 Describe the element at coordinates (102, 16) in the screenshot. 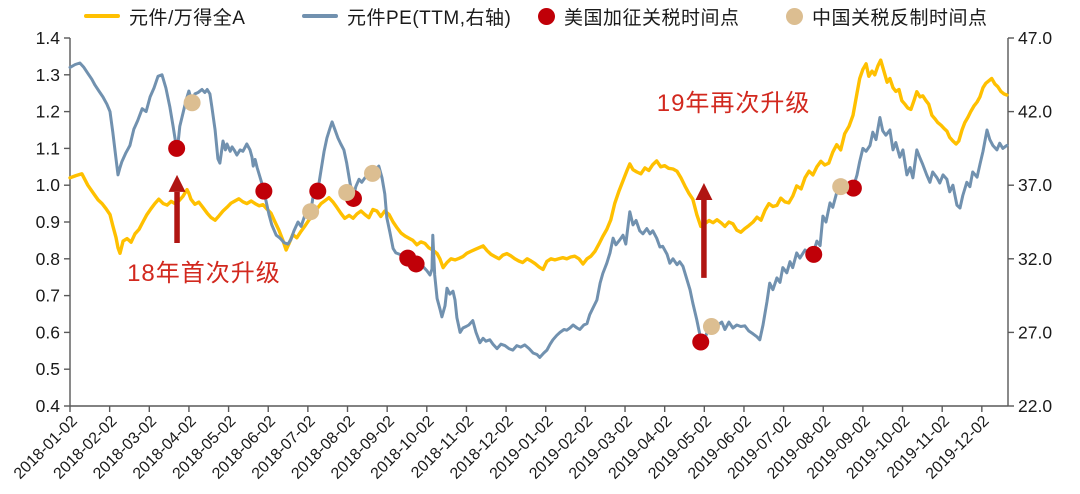

I see `yellow-line-swatch` at that location.